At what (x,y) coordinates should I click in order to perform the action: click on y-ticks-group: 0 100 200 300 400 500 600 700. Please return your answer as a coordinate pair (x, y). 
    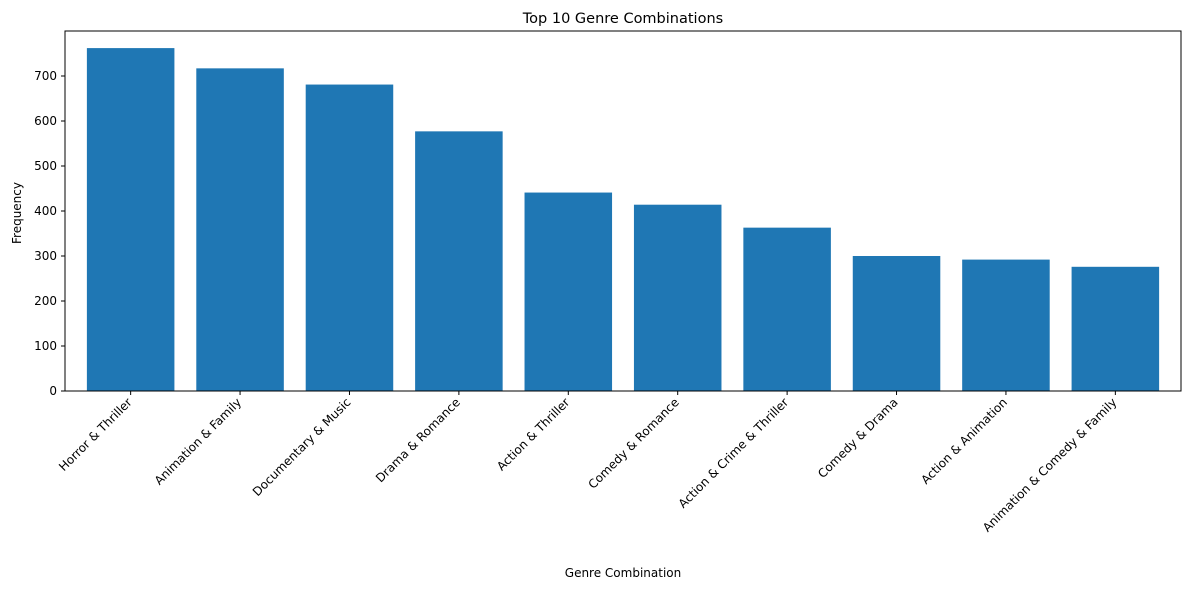
    Looking at the image, I should click on (49, 233).